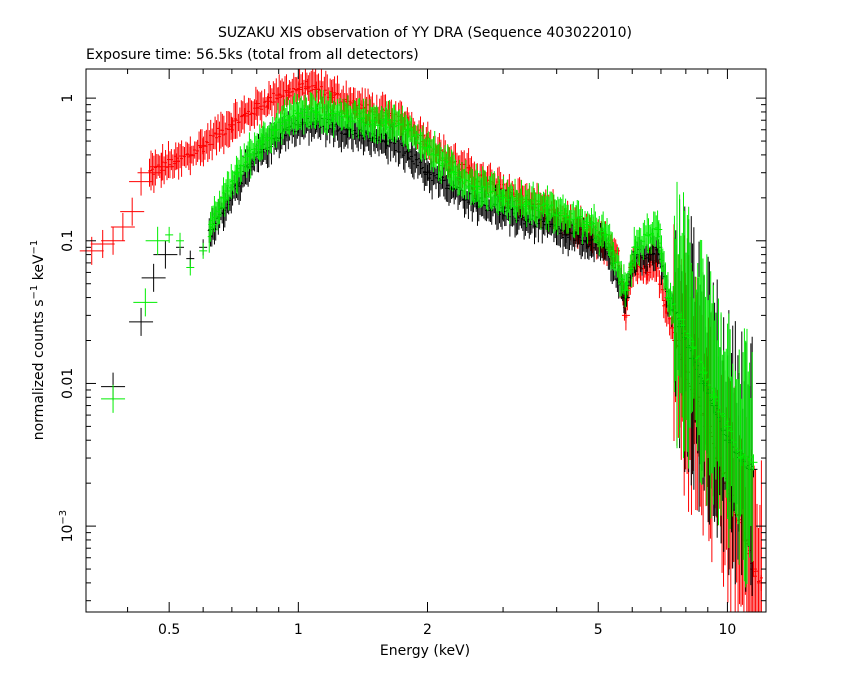 The height and width of the screenshot is (680, 850). I want to click on x-tick-label: 5, so click(598, 630).